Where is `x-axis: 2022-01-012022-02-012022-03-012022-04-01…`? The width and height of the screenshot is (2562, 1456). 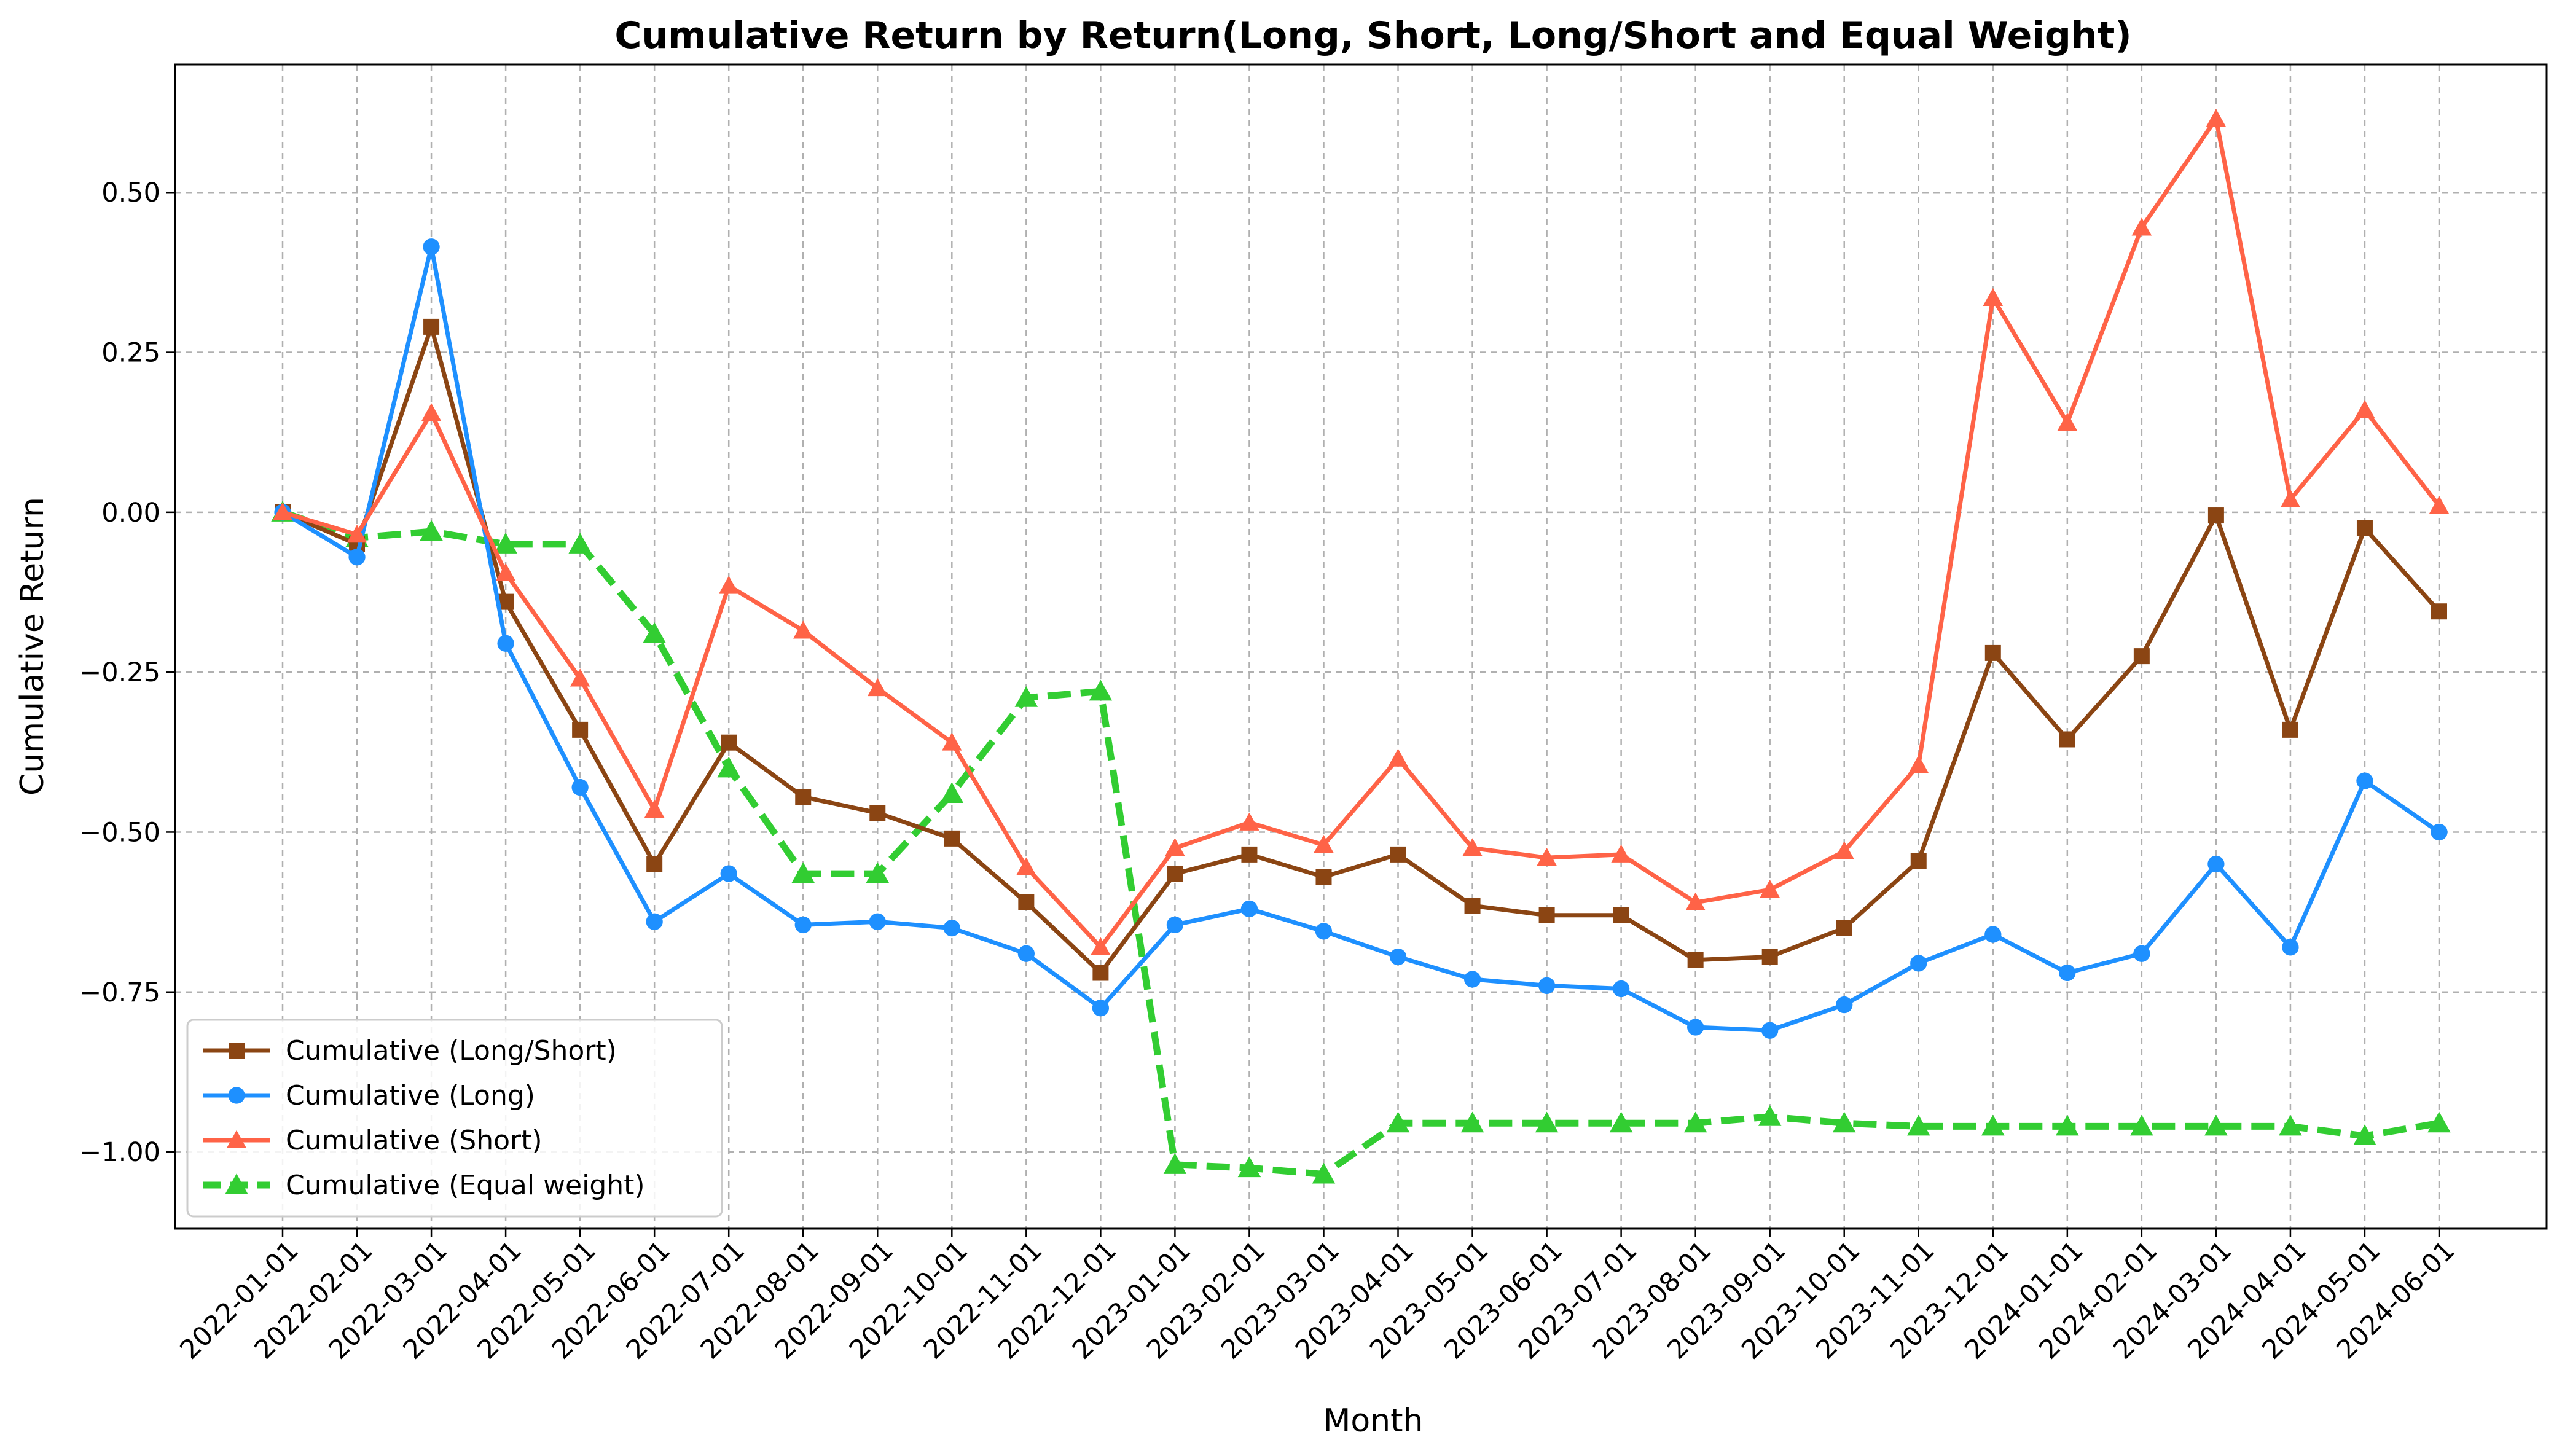
x-axis: 2022-01-012022-02-012022-03-012022-04-01… is located at coordinates (1317, 1297).